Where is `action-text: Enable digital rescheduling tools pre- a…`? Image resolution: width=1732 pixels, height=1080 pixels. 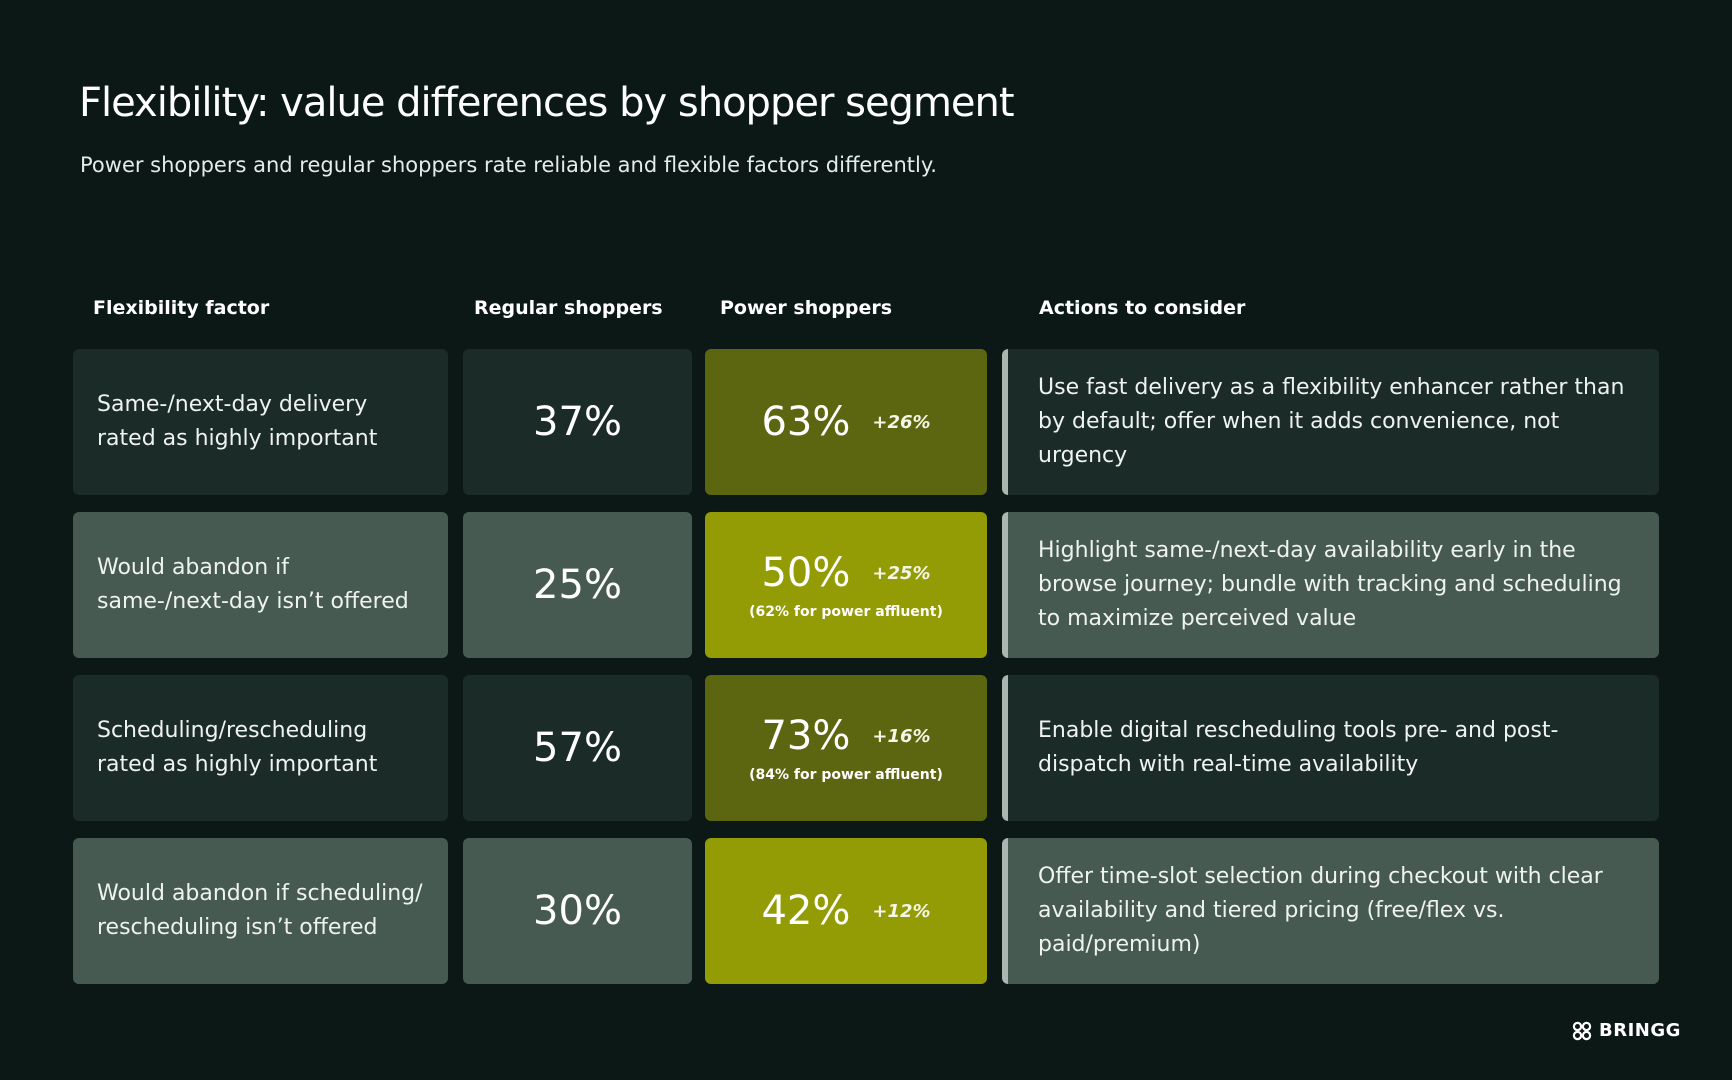
action-text: Enable digital rescheduling tools pre- a… is located at coordinates (1298, 747).